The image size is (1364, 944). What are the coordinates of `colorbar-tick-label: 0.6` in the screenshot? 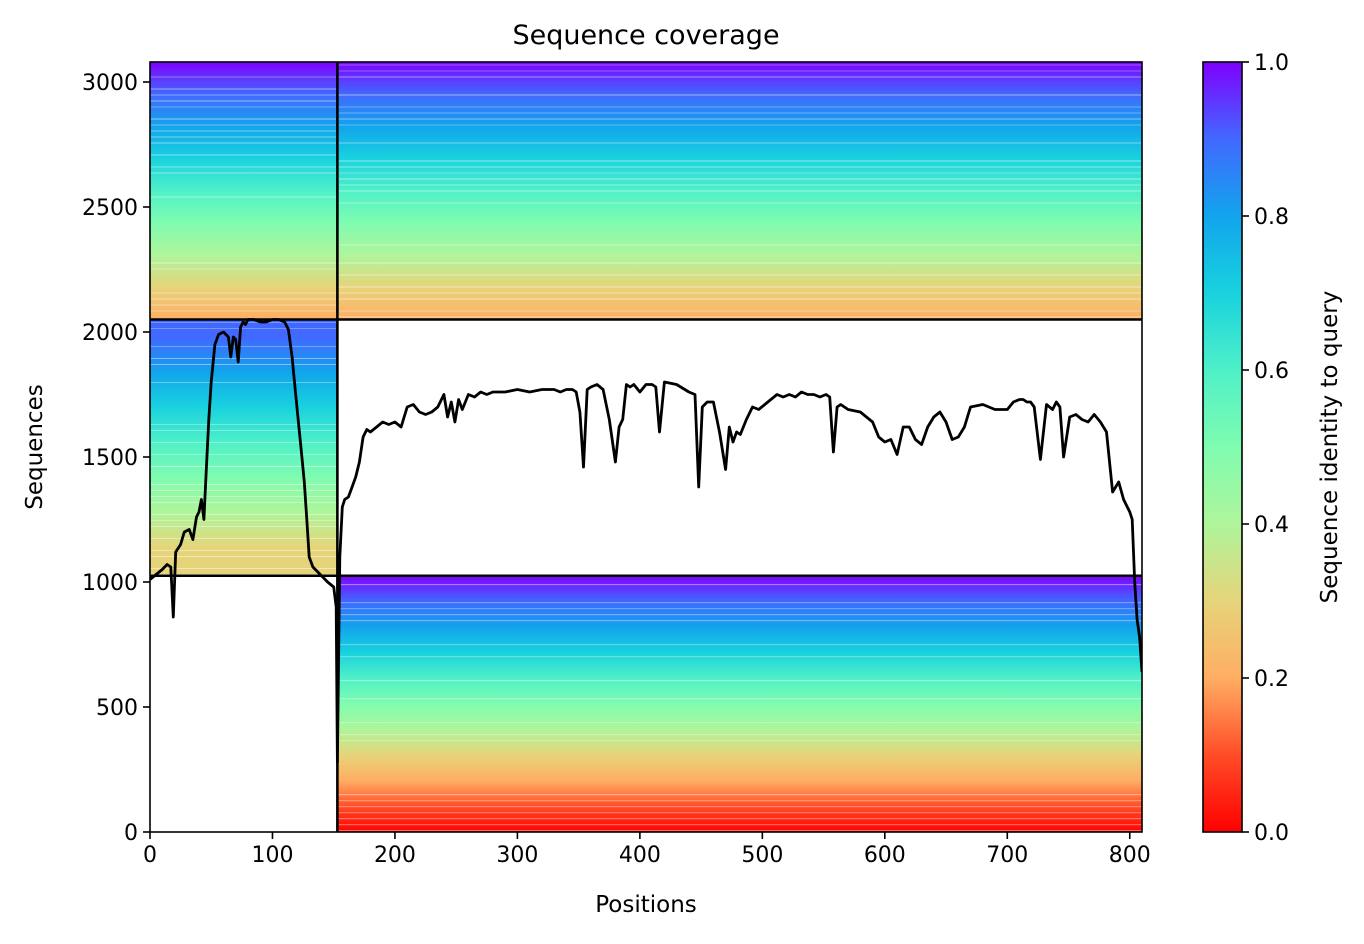 It's located at (1271, 371).